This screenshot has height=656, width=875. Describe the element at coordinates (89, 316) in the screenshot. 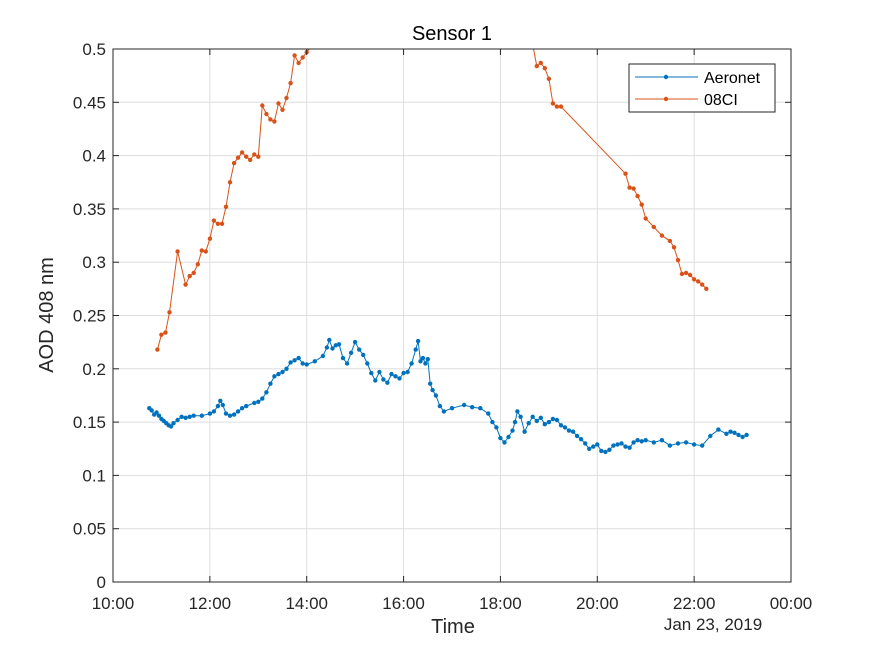

I see `y-tick-label: 0.25` at that location.